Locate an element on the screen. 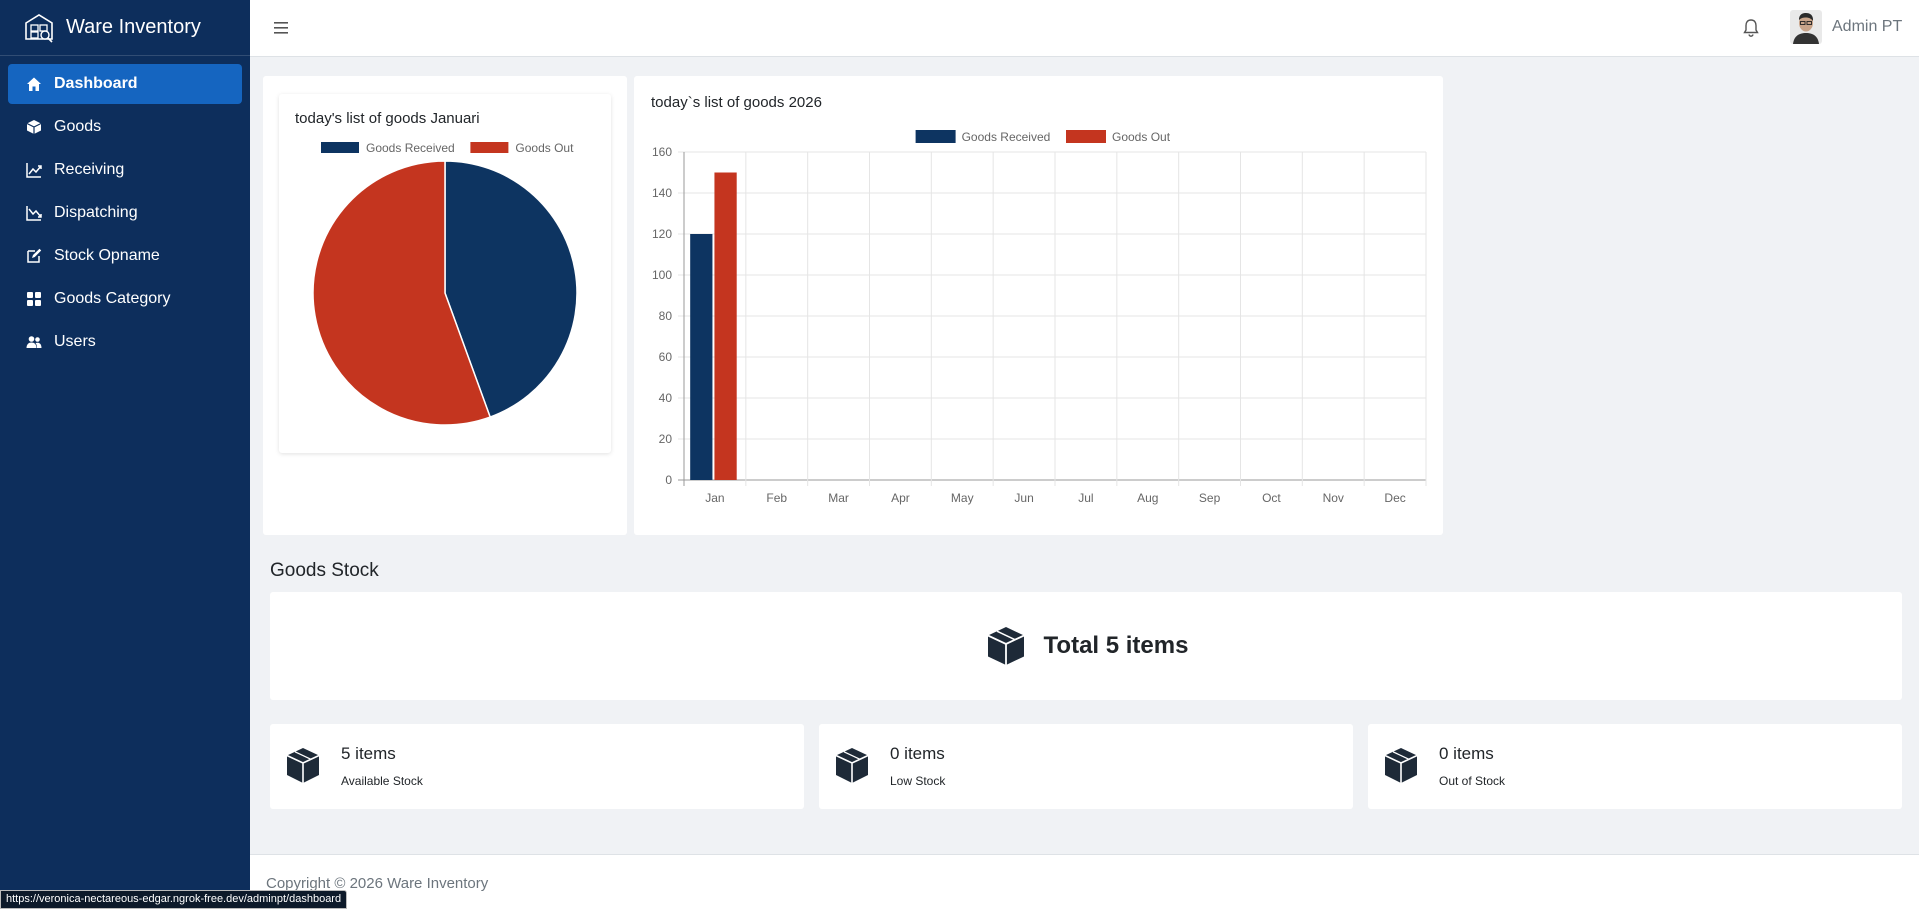 This screenshot has width=1919, height=909. brand-name: Ware Inventory is located at coordinates (133, 27).